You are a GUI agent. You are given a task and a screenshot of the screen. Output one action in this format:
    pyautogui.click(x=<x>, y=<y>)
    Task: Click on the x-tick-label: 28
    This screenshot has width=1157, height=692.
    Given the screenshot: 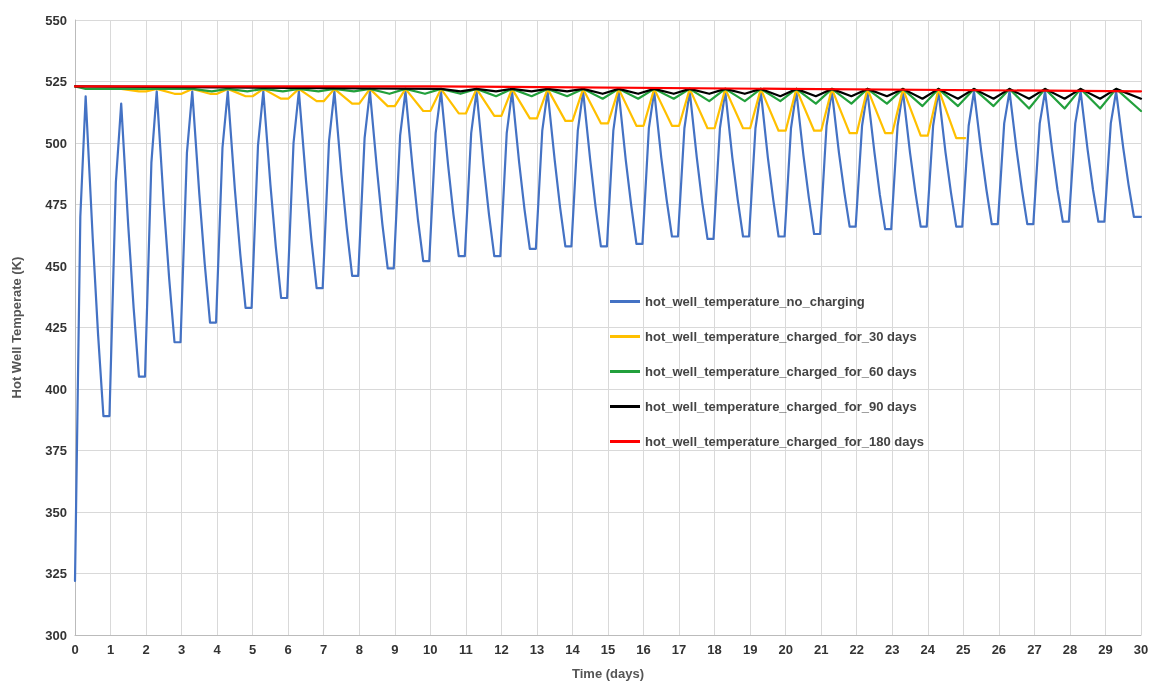 What is the action you would take?
    pyautogui.click(x=1070, y=649)
    